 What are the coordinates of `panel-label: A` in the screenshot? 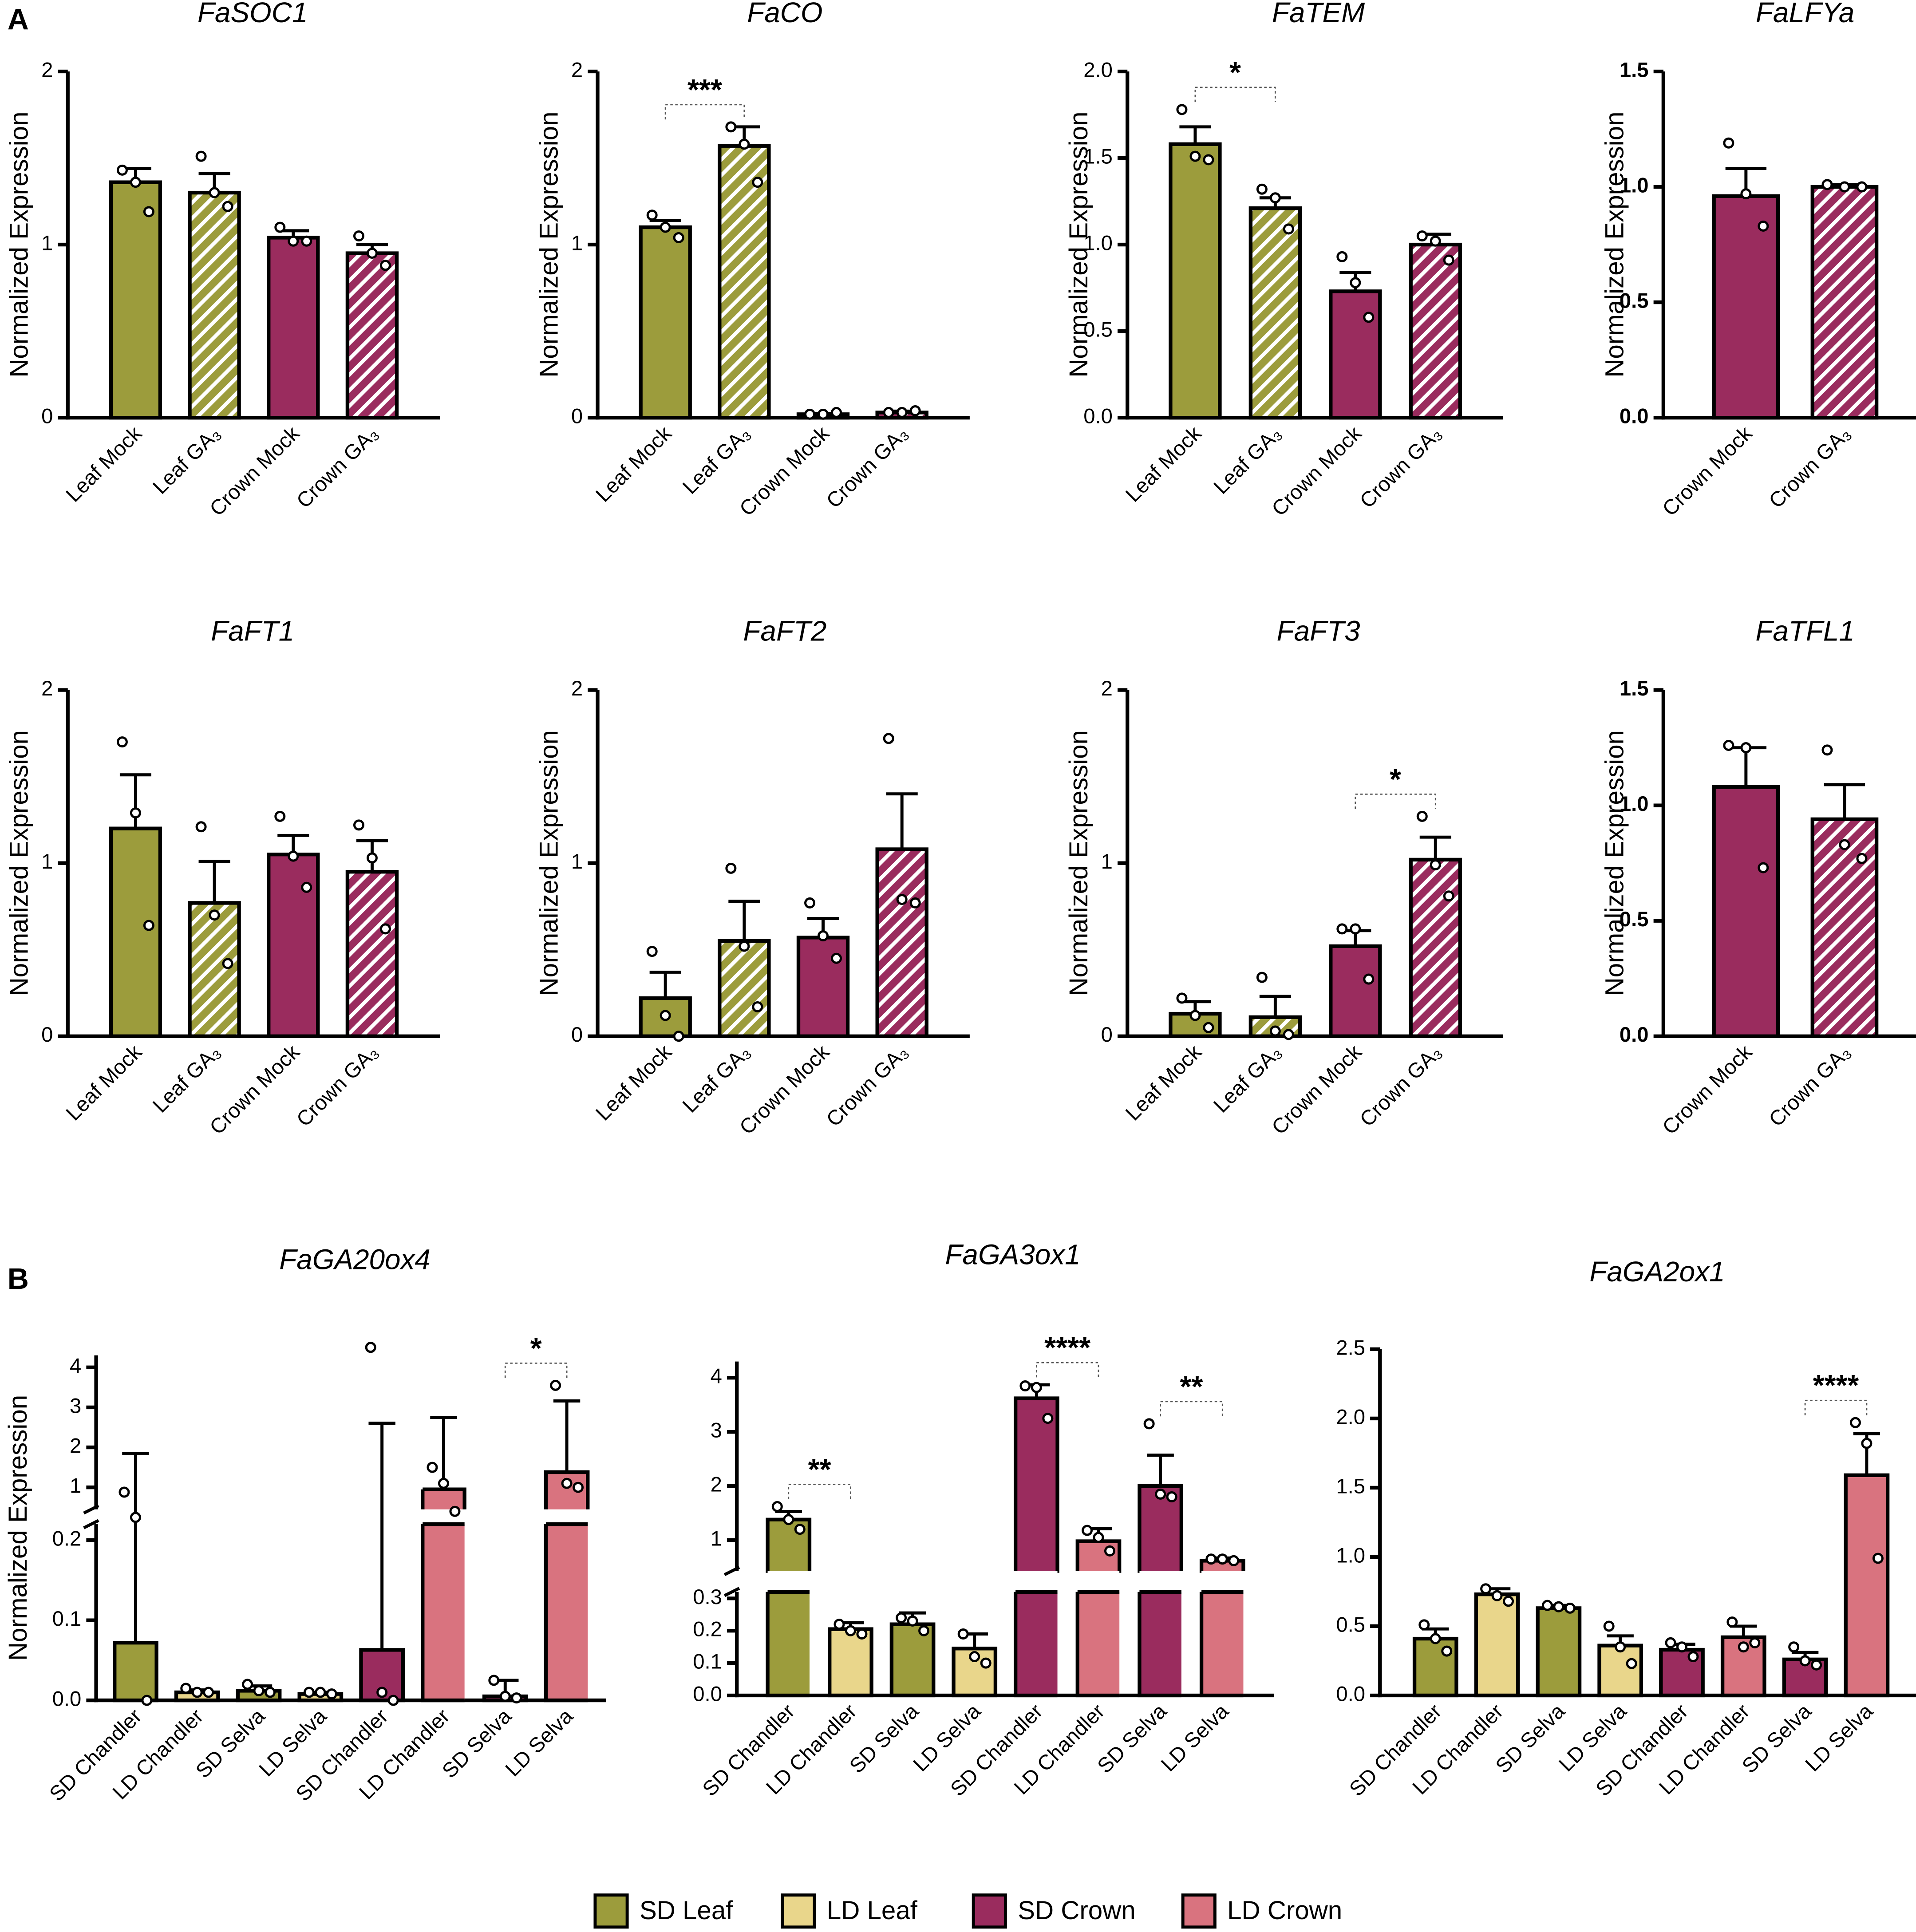 It's located at (18, 20).